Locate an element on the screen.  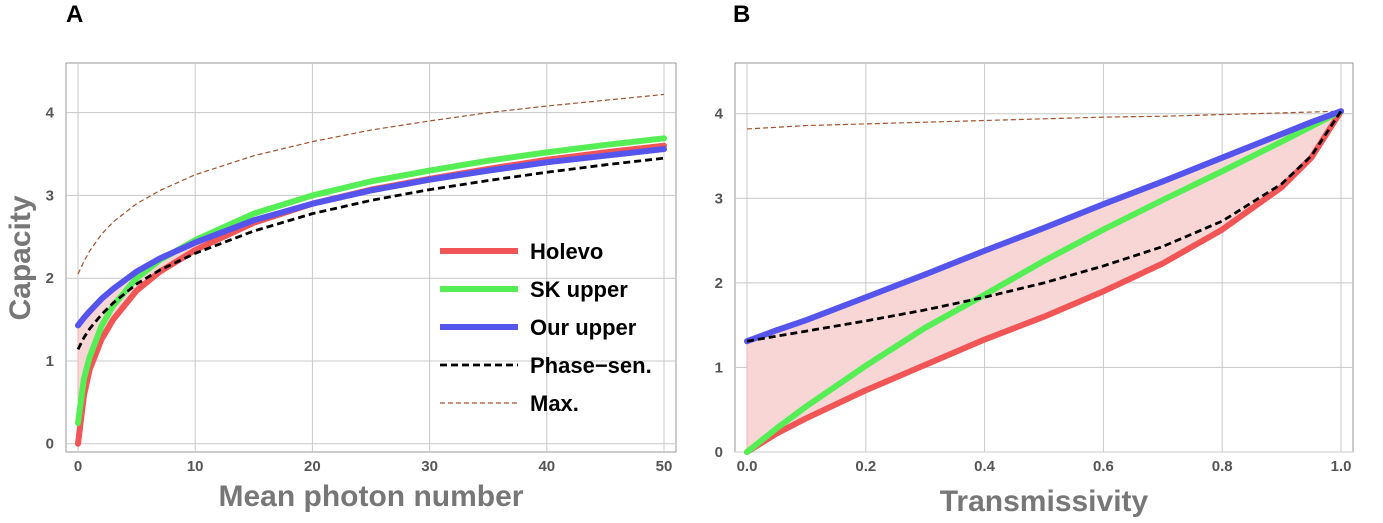
legend-label: Max. is located at coordinates (554, 403).